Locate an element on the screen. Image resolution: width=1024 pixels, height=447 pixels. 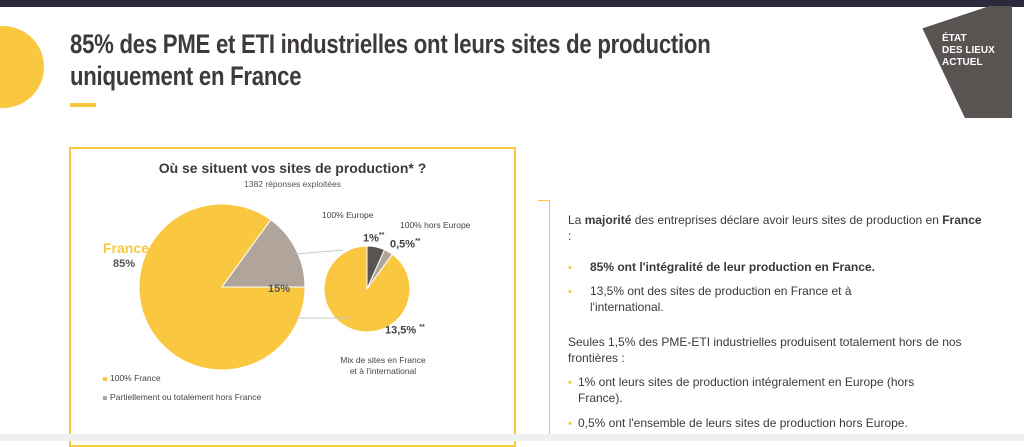
legend-item-france: 100% France is located at coordinates (132, 378).